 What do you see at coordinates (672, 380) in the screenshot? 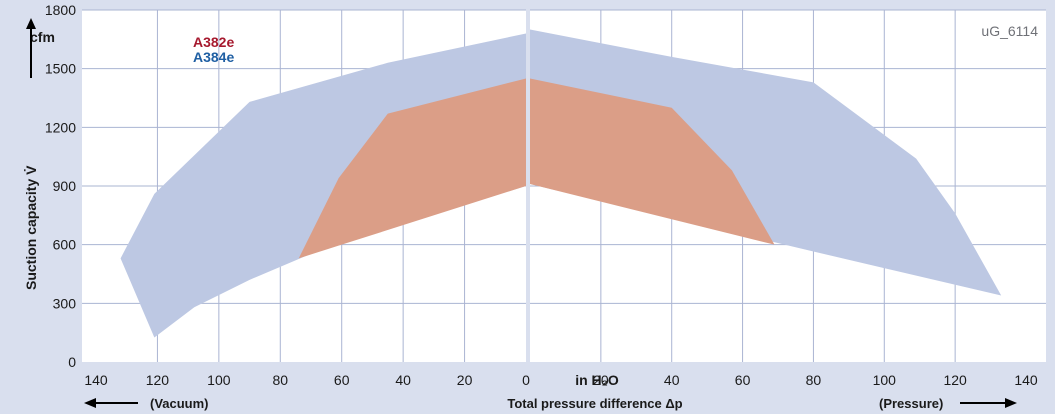
I see `x-tick-label-right: 40` at bounding box center [672, 380].